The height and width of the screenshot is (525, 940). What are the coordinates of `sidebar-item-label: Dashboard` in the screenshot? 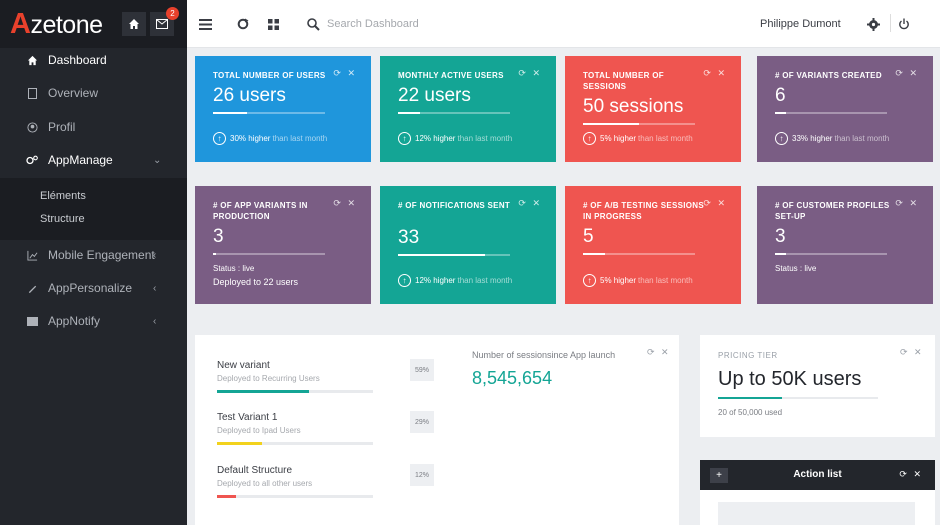 It's located at (77, 60).